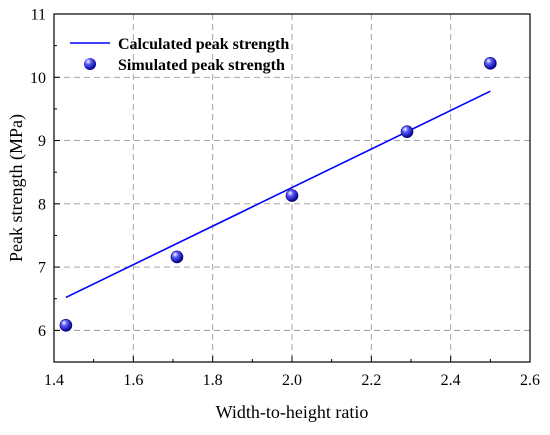  What do you see at coordinates (451, 380) in the screenshot?
I see `x-tick-label: 2.4` at bounding box center [451, 380].